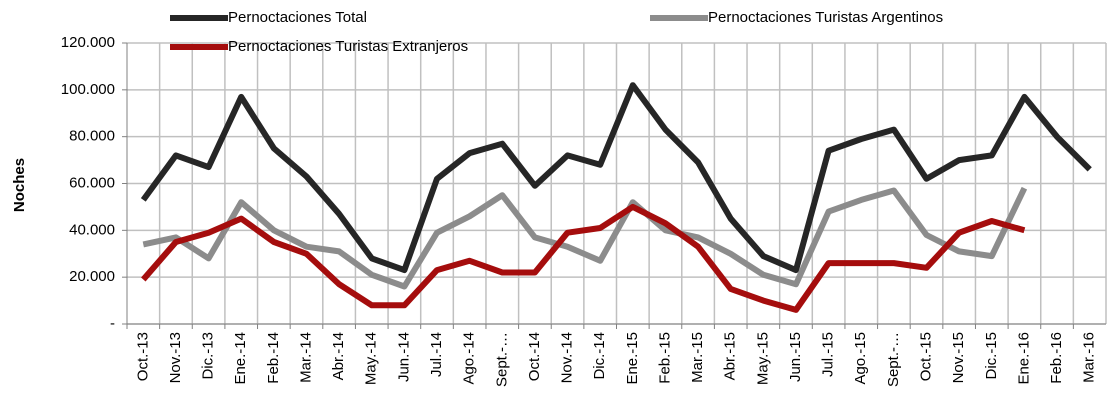  Describe the element at coordinates (925, 356) in the screenshot. I see `x-tick-label: Oct.-15` at that location.